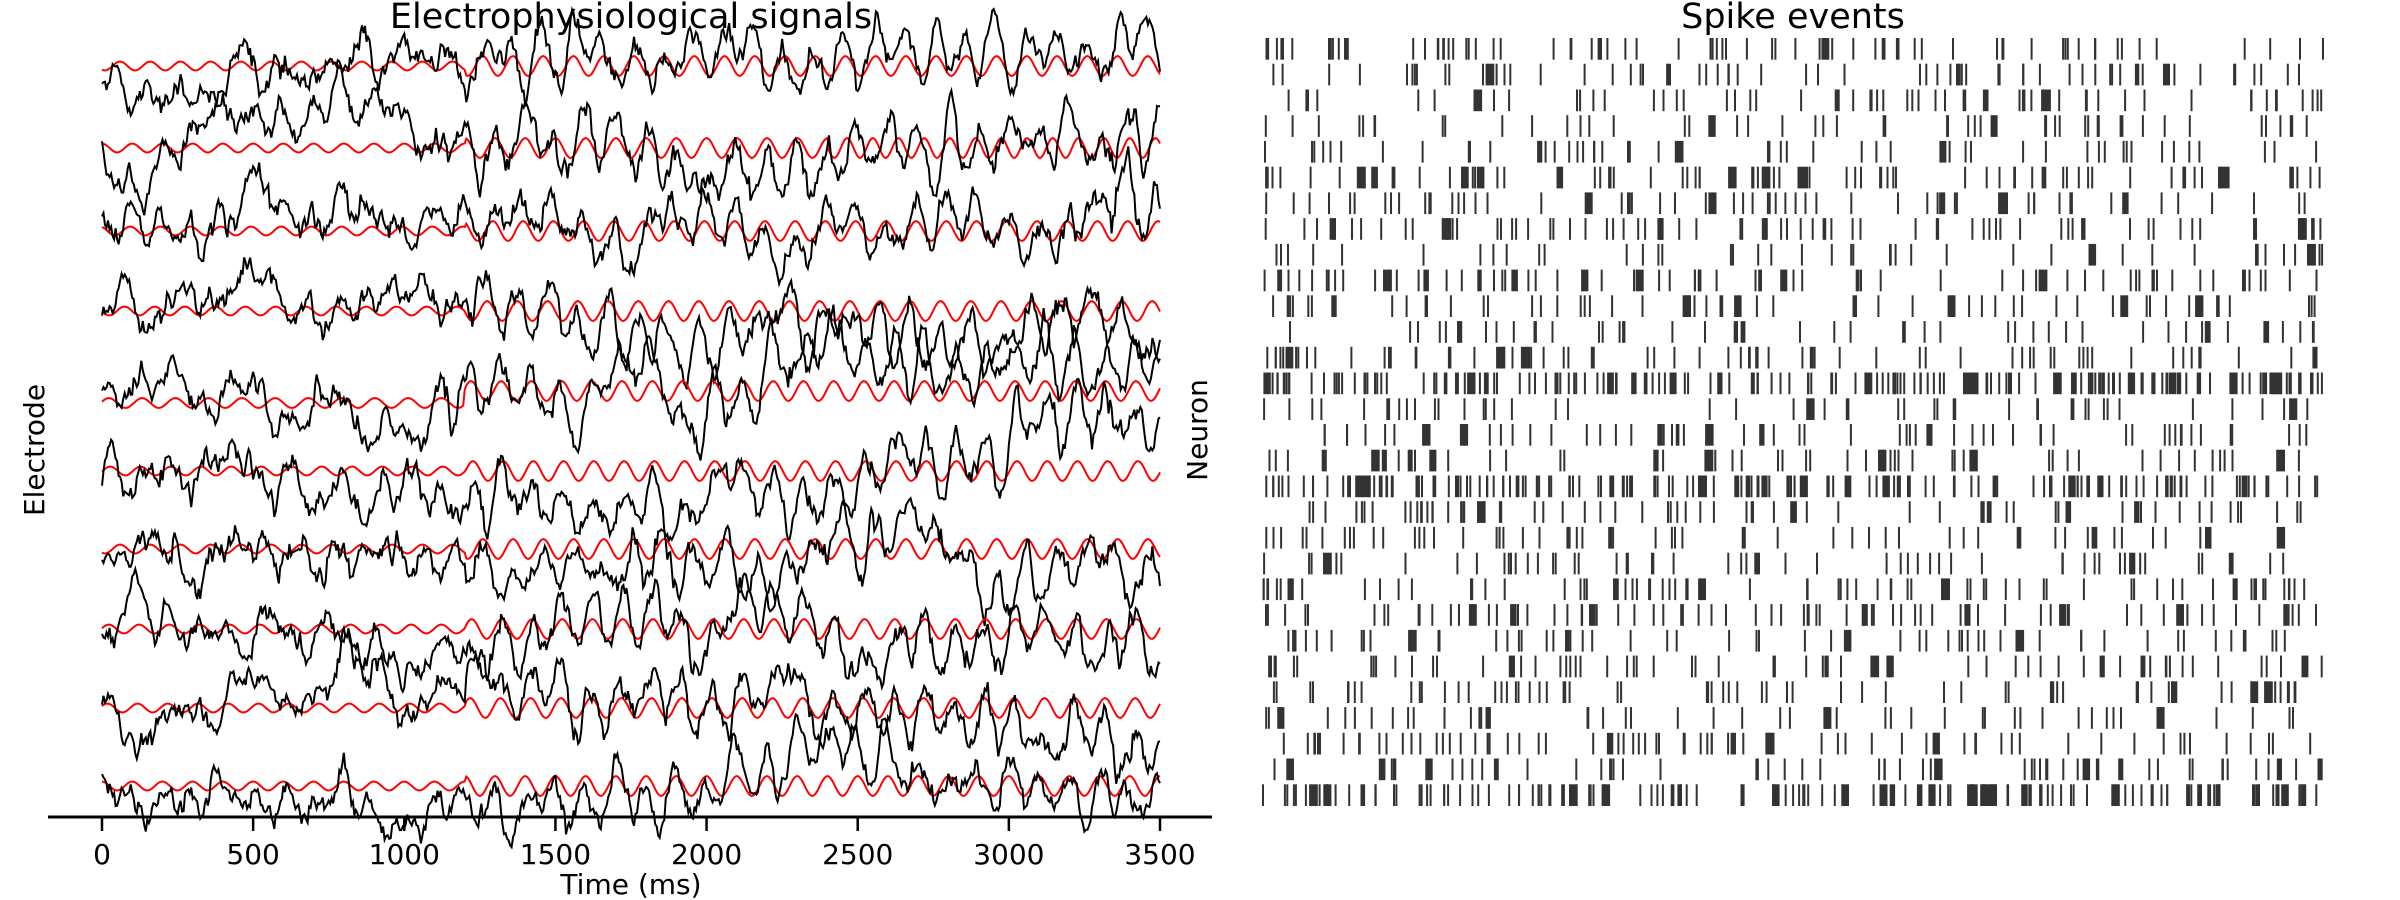 The height and width of the screenshot is (900, 2400). What do you see at coordinates (1159, 854) in the screenshot?
I see `x-tick-label: 3500` at bounding box center [1159, 854].